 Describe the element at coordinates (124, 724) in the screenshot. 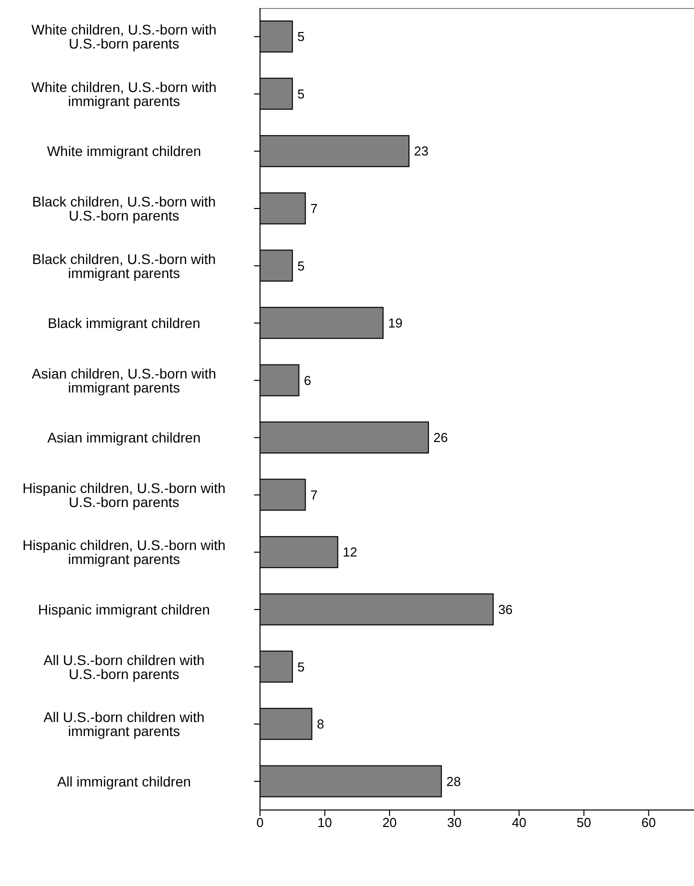

I see `y-tick-label: All U.S.-born children with immigrant parents` at that location.